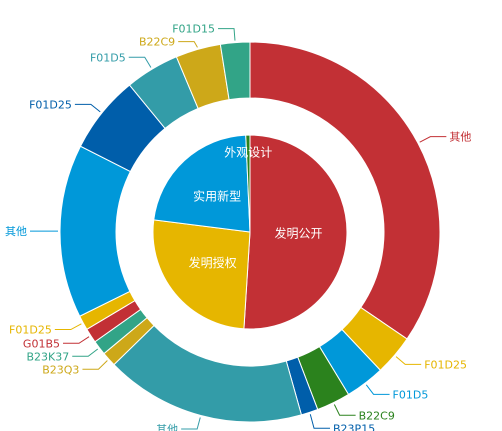 The height and width of the screenshot is (431, 502). What do you see at coordinates (217, 195) in the screenshot?
I see `inner-slice-label: 实用新型` at bounding box center [217, 195].